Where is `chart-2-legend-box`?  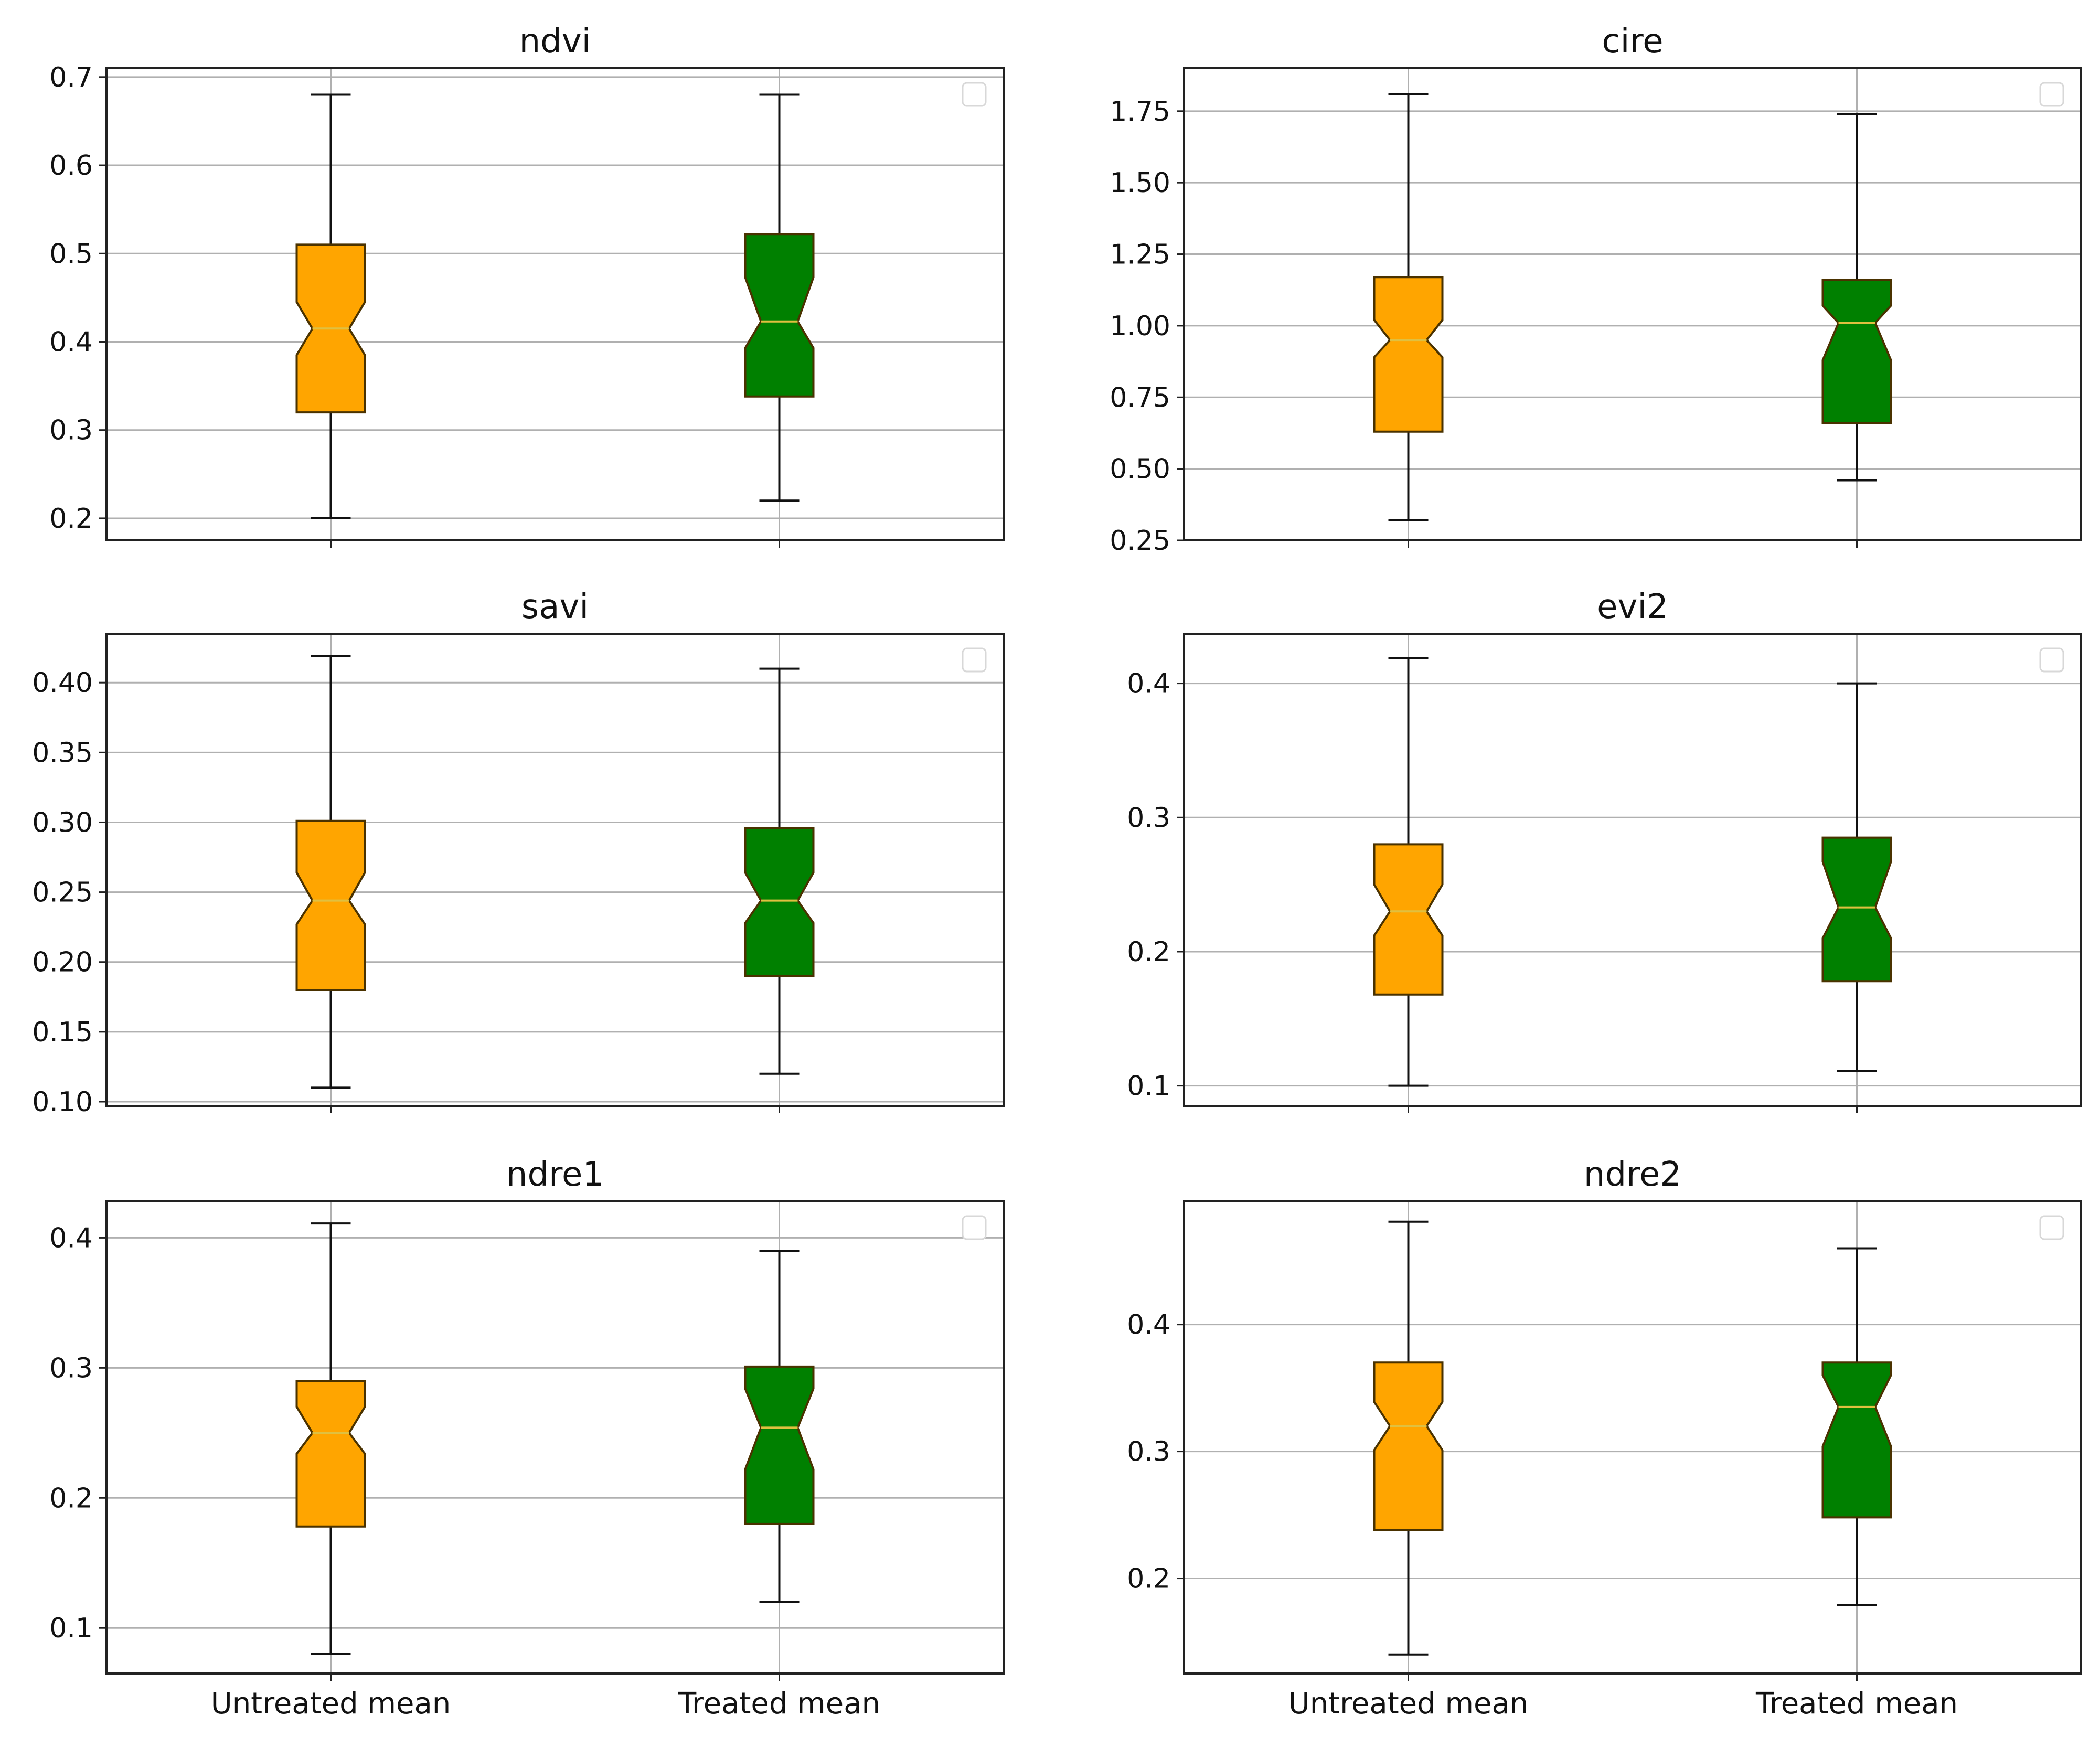 chart-2-legend-box is located at coordinates (975, 660).